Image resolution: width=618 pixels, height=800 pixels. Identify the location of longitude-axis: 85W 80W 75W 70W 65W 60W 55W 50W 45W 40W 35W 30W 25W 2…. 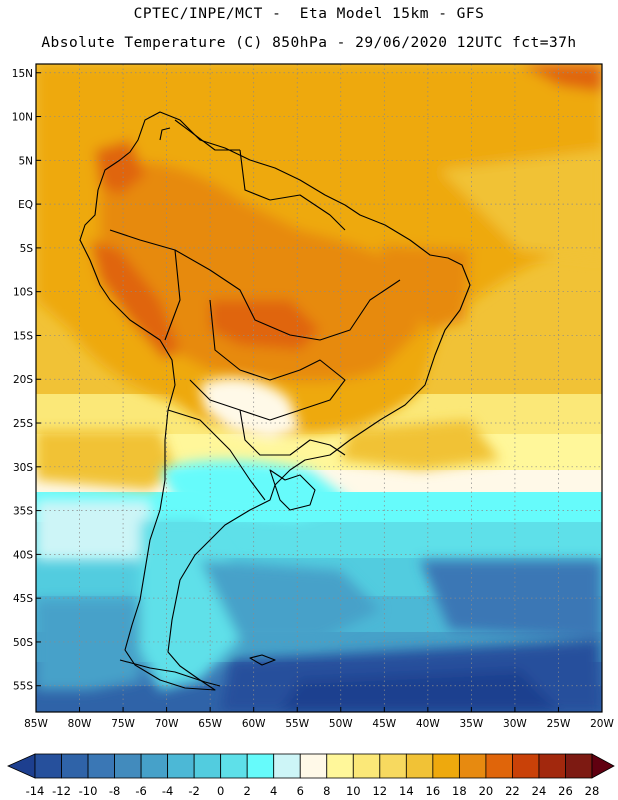
(319, 718).